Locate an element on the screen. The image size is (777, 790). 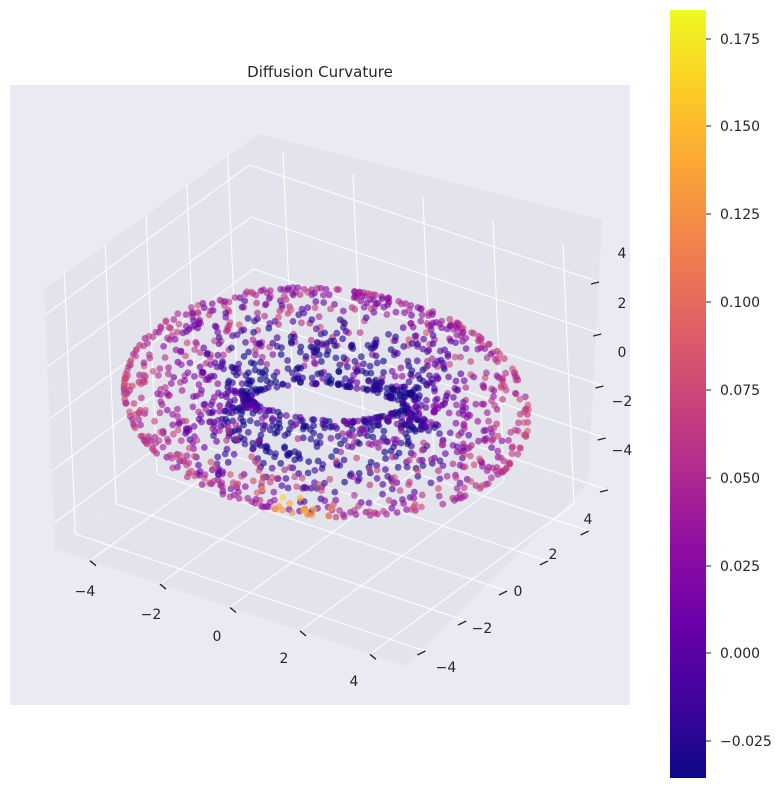
colorbar-tick-label: 0.050 is located at coordinates (740, 479).